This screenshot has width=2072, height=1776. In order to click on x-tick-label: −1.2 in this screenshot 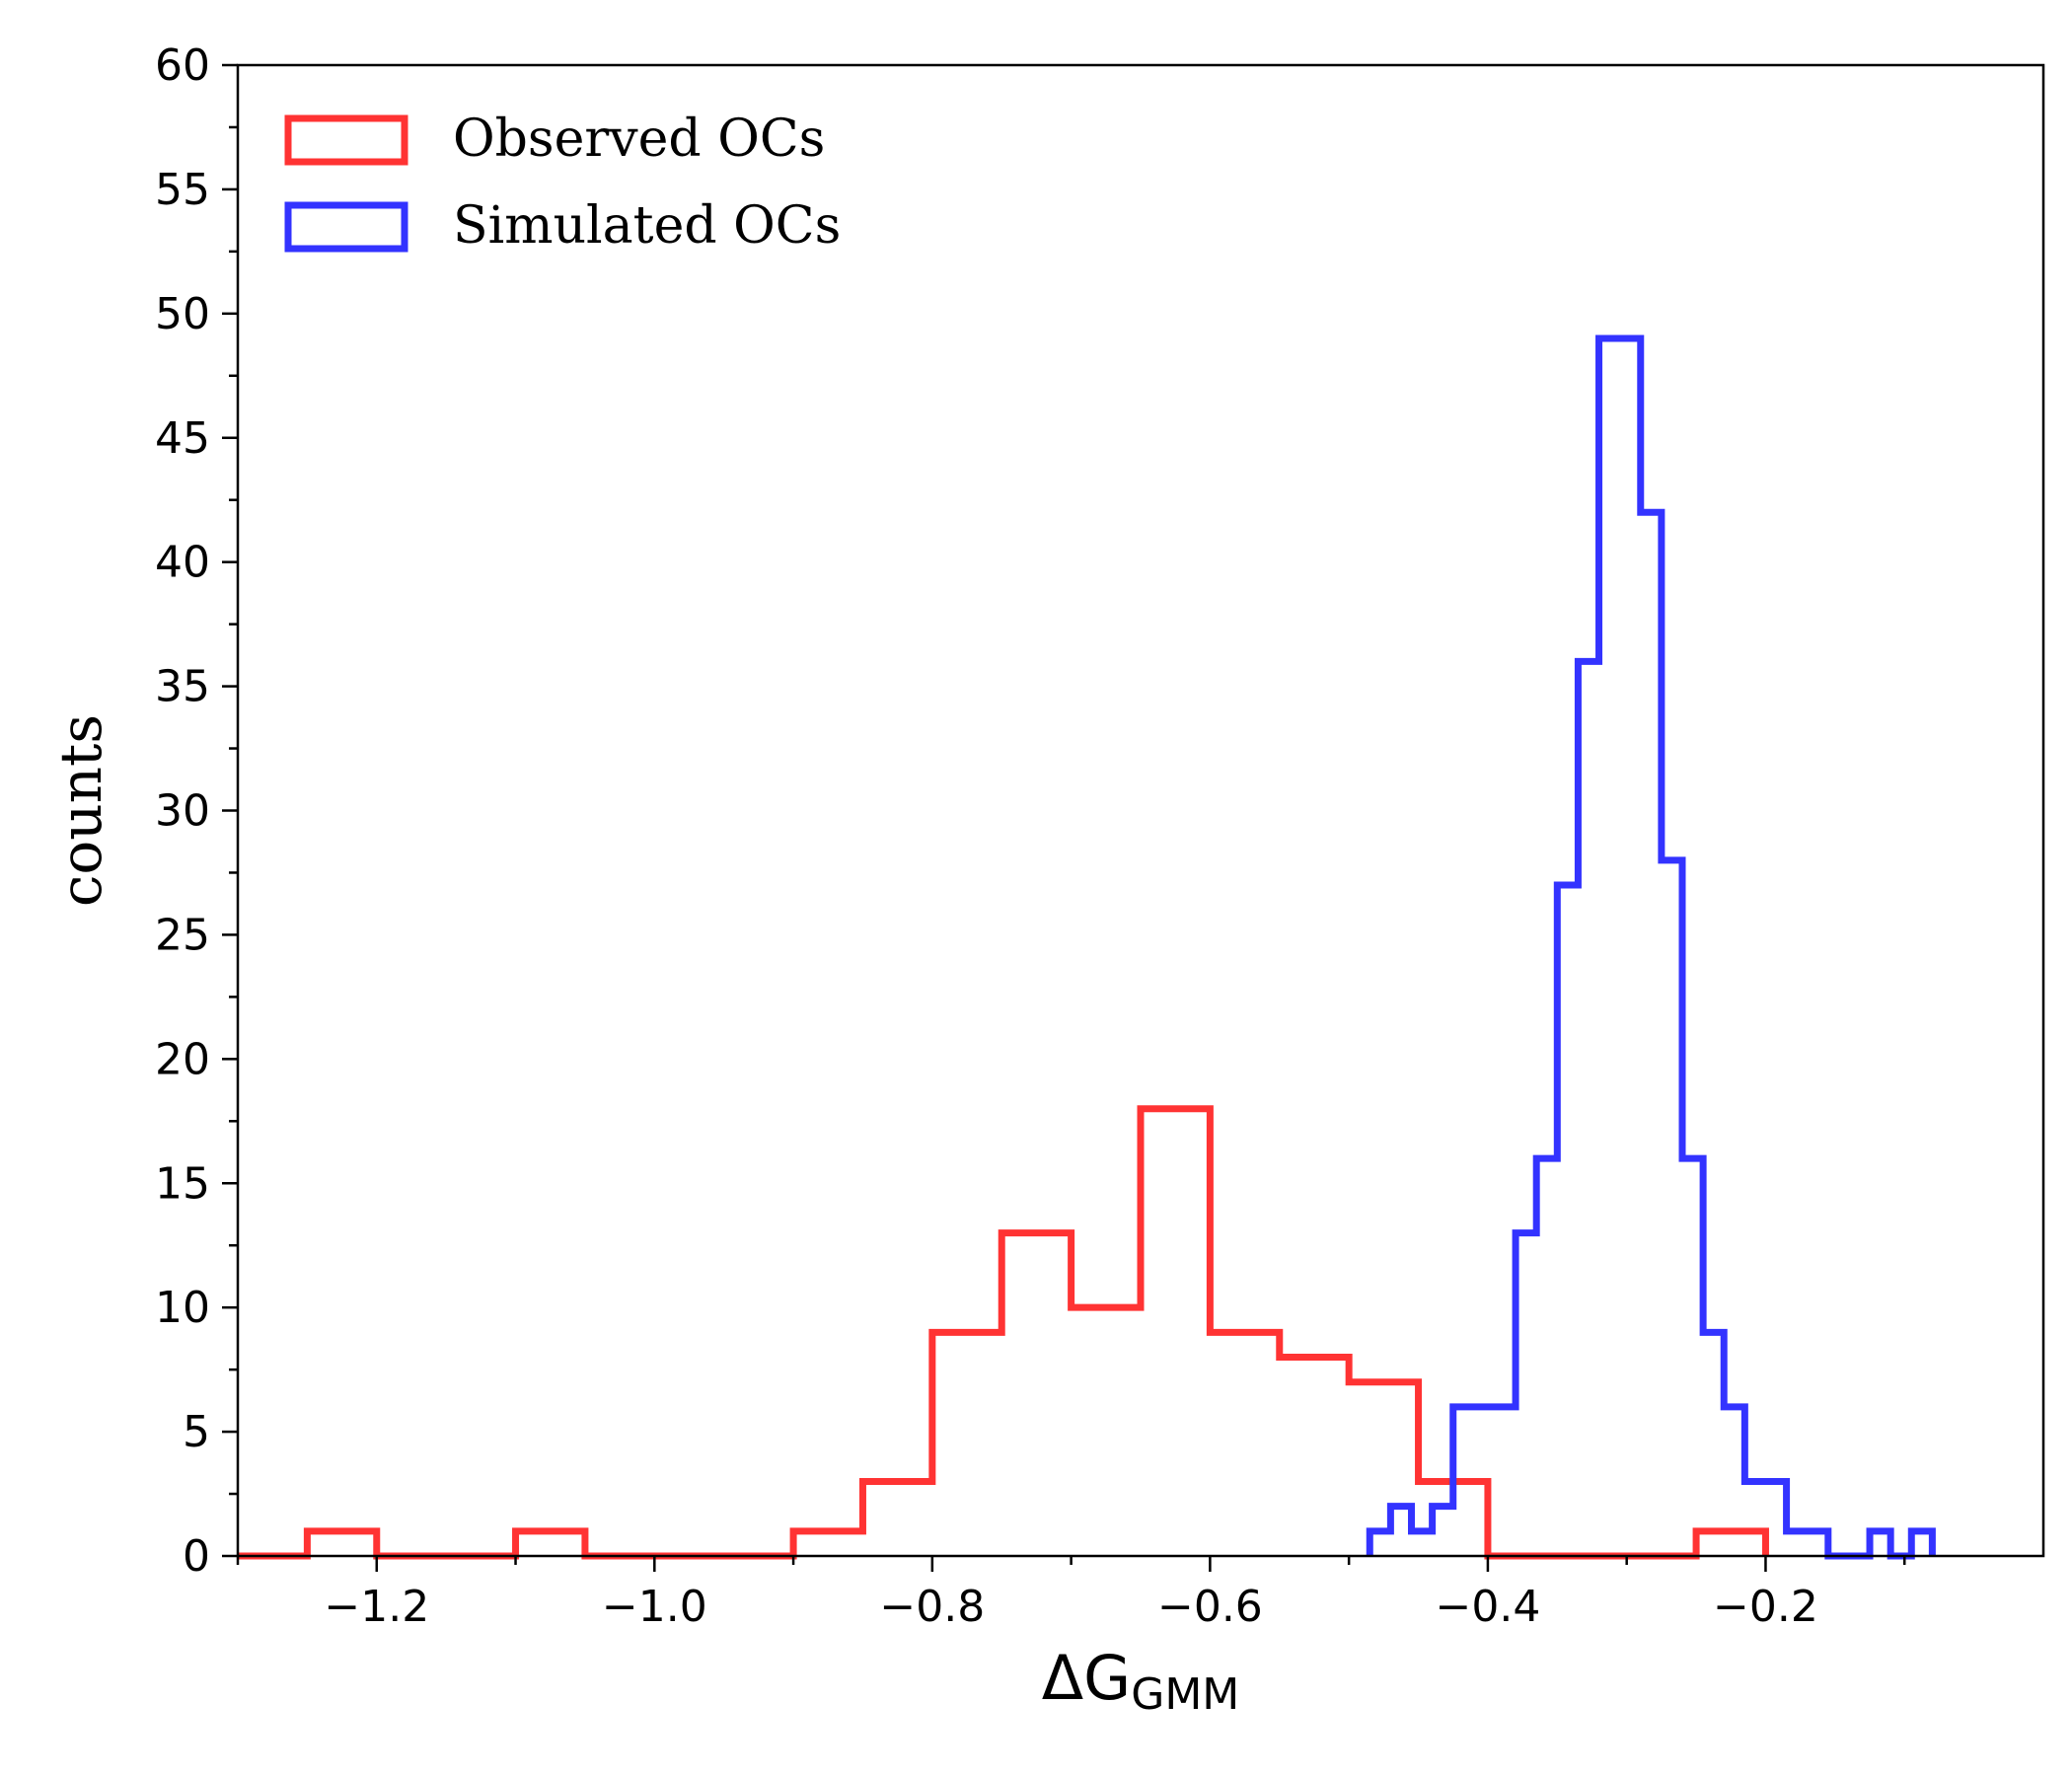, I will do `click(377, 1607)`.